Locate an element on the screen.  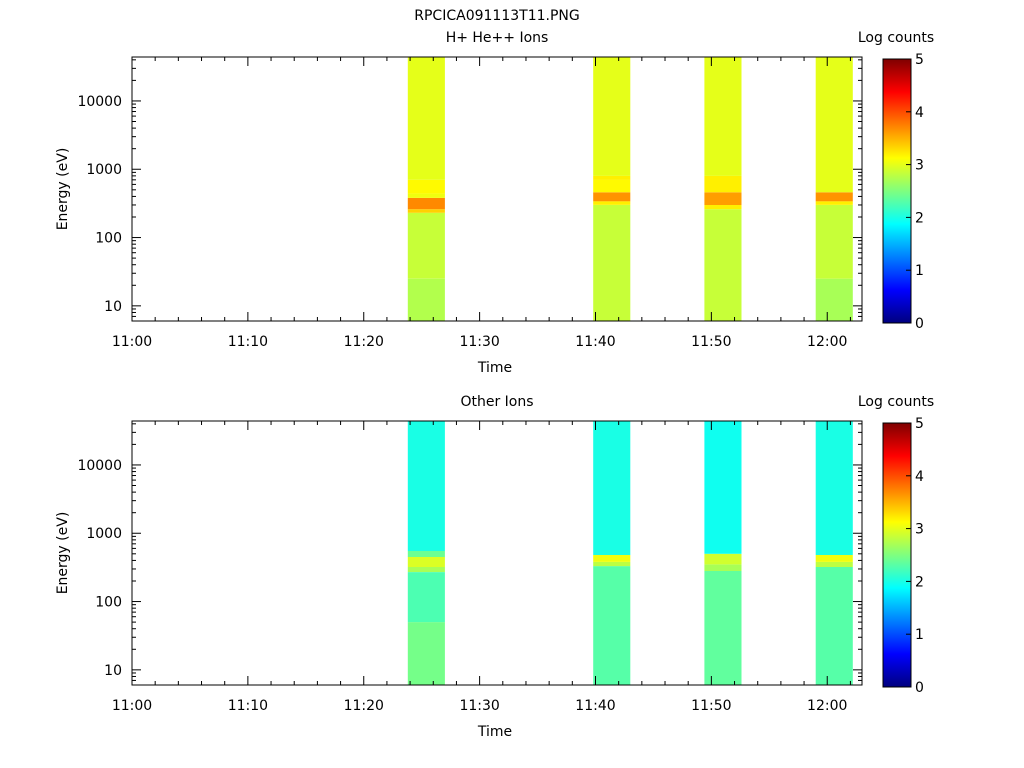
page-title: RPCICA091113T11.PNG is located at coordinates (496, 16).